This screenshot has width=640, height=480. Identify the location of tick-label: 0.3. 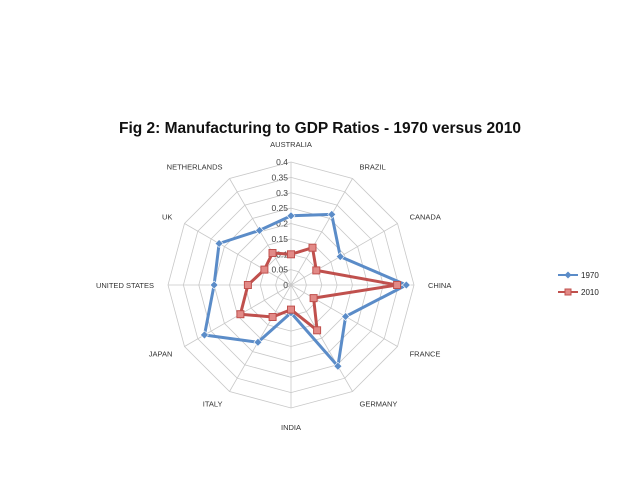
(282, 193).